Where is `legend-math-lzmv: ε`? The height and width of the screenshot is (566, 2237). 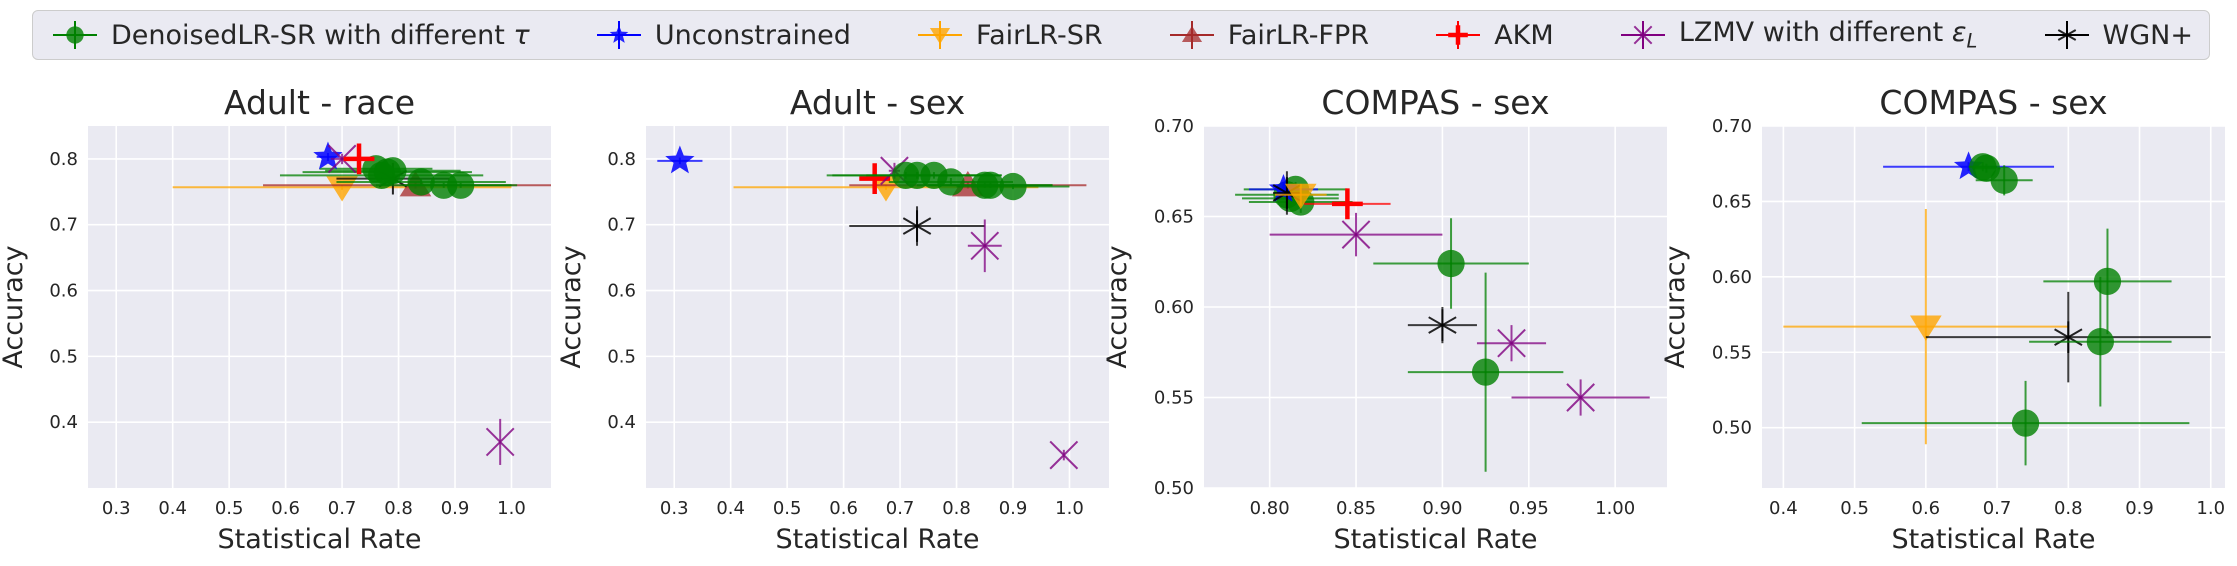
legend-math-lzmv: ε is located at coordinates (1959, 33).